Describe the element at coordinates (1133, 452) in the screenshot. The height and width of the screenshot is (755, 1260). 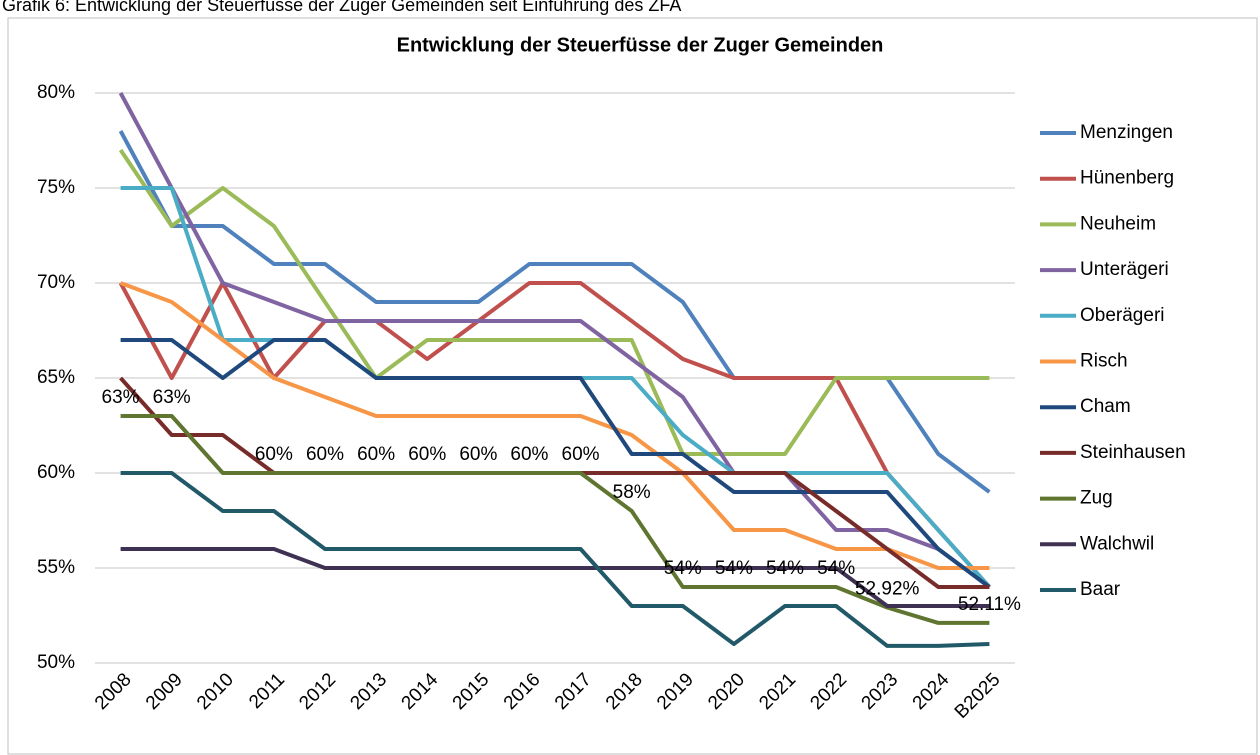
I see `legend-label: Steinhausen` at that location.